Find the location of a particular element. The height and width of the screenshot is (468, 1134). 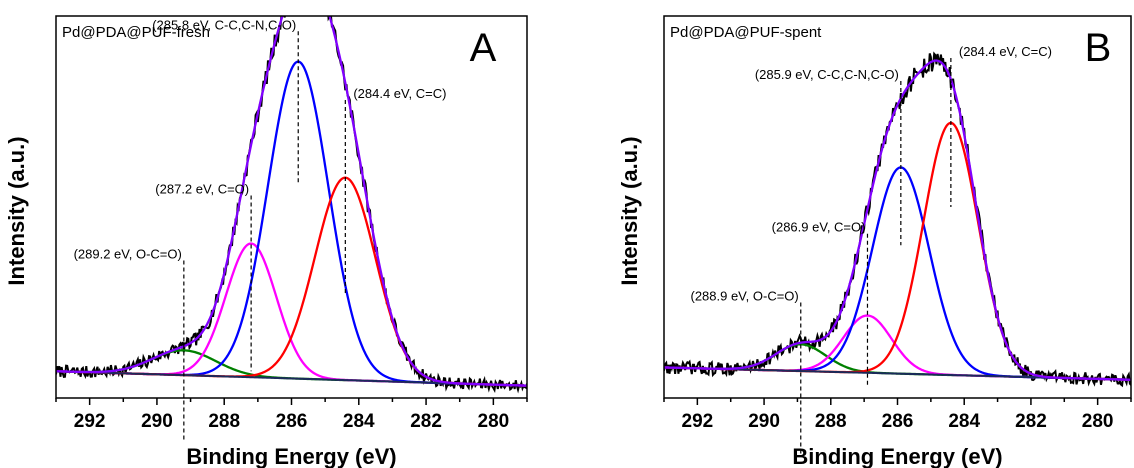

annotation-label: (287.2 eV, C=O) is located at coordinates (202, 189).